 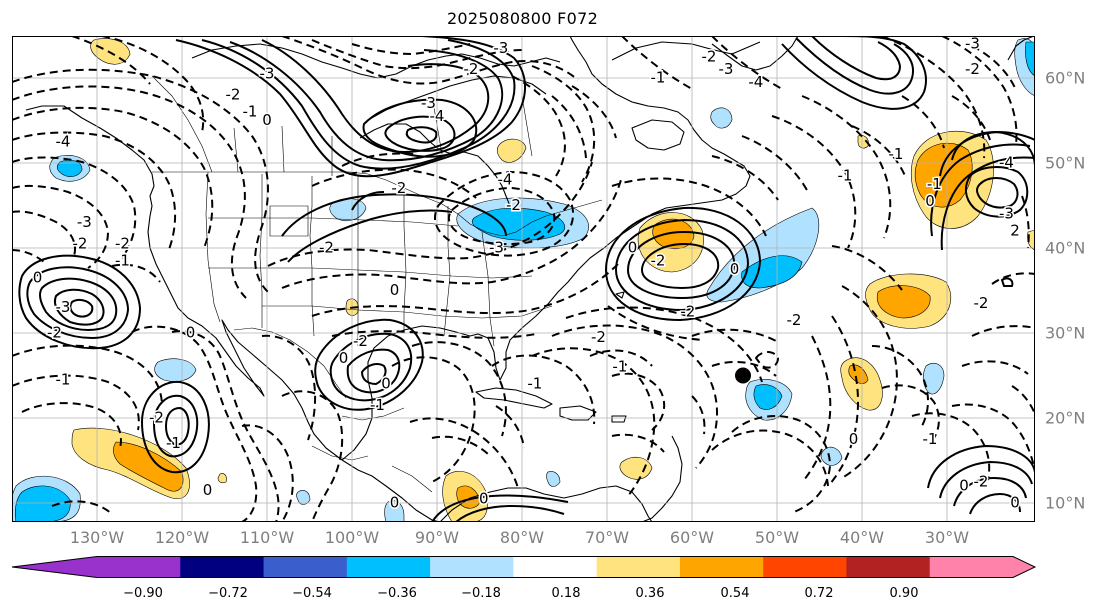 What do you see at coordinates (566, 593) in the screenshot?
I see `colorbar-tick-label: 0.18` at bounding box center [566, 593].